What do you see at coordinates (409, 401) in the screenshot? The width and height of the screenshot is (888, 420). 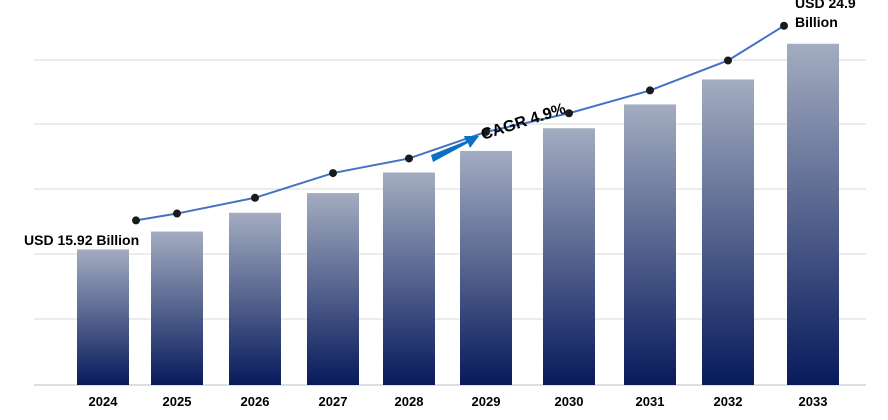 I see `x-tick-label: 2028` at bounding box center [409, 401].